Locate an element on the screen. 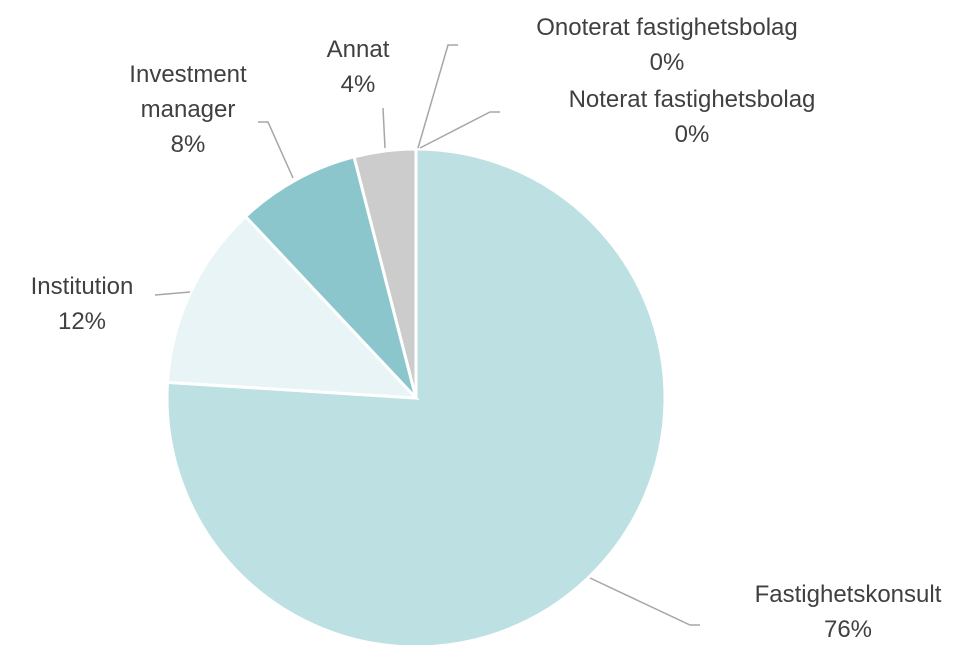  category-label: Onoterat fastighetsbolag is located at coordinates (667, 27).